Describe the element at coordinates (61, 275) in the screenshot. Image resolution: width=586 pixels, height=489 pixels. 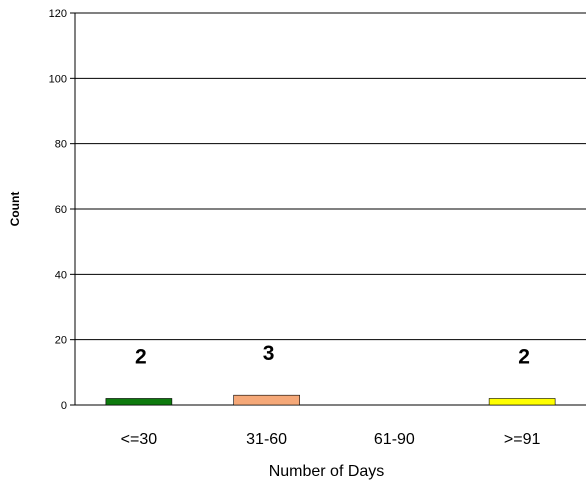
I see `y-tick-label: 40` at that location.